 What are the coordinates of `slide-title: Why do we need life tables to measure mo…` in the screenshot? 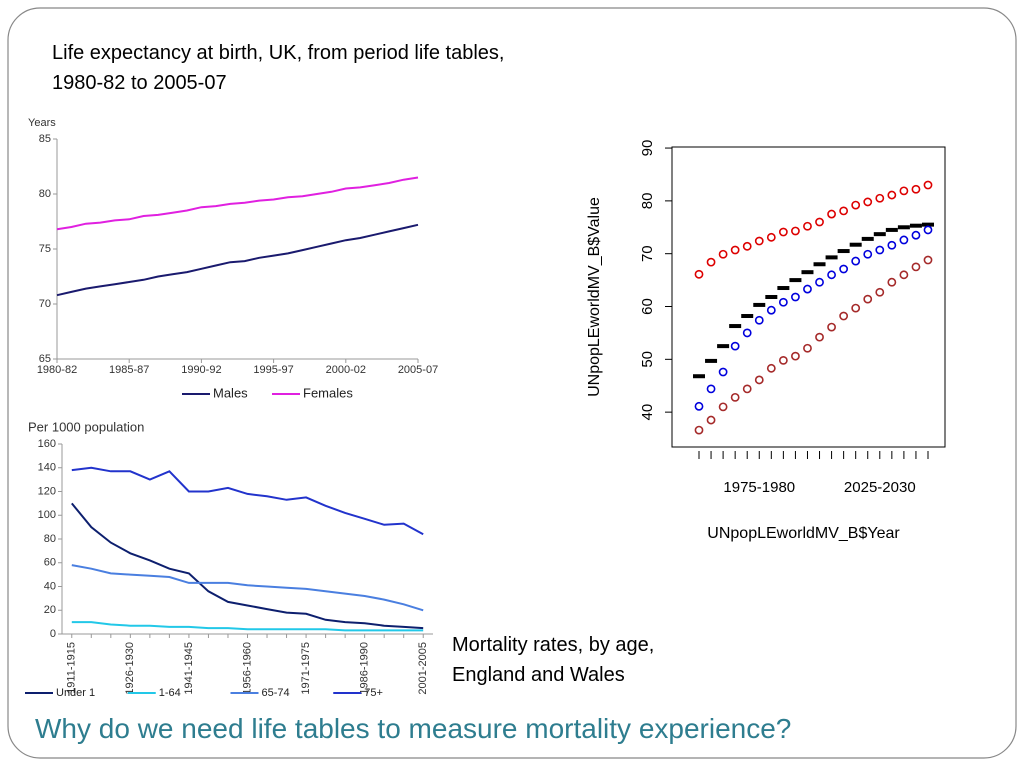 It's located at (413, 728).